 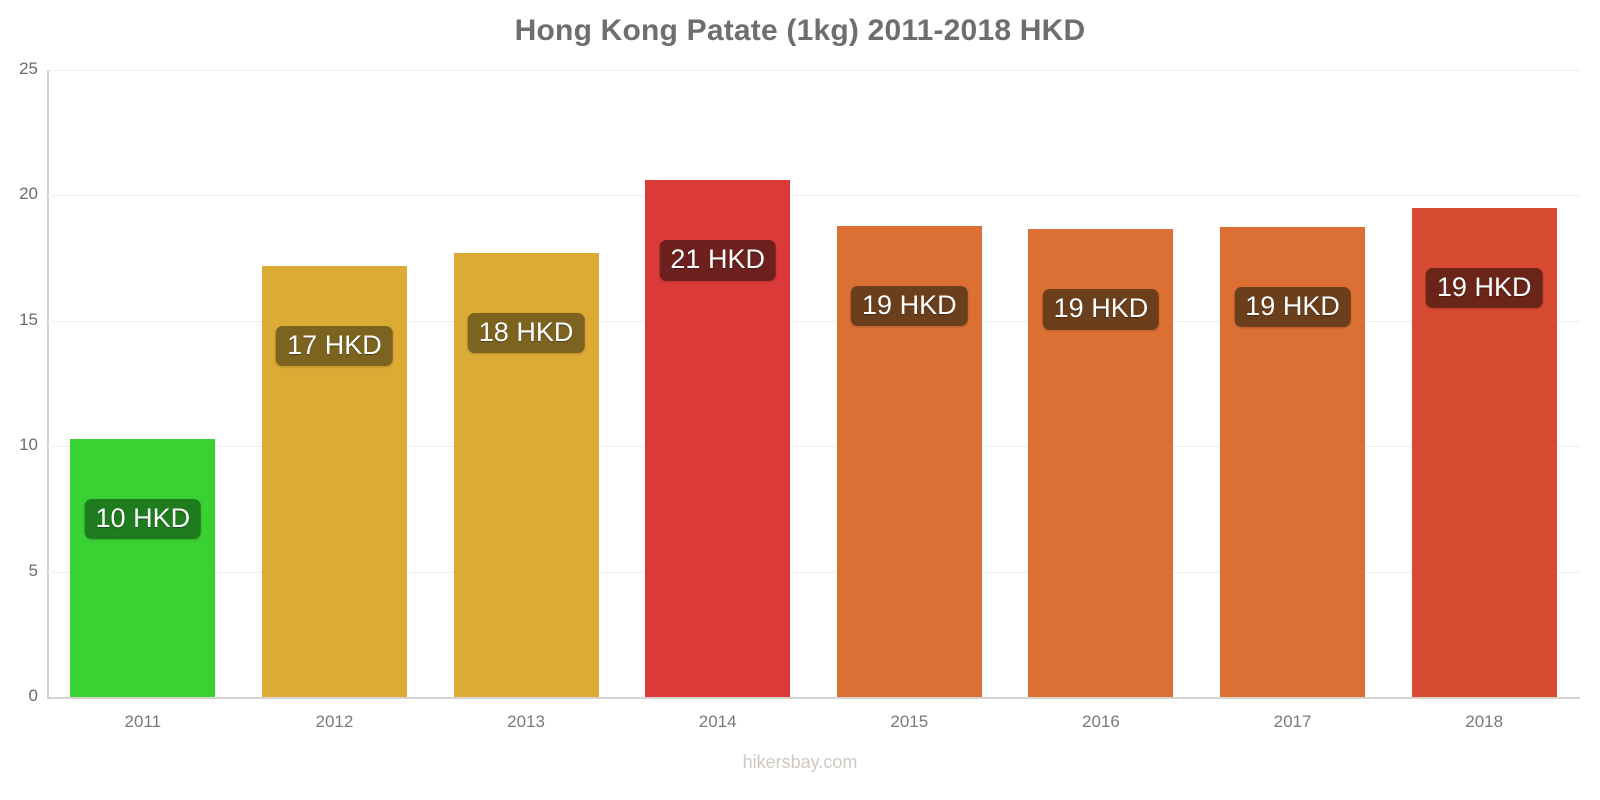 What do you see at coordinates (1484, 721) in the screenshot?
I see `x-axis-tick-label: 2018` at bounding box center [1484, 721].